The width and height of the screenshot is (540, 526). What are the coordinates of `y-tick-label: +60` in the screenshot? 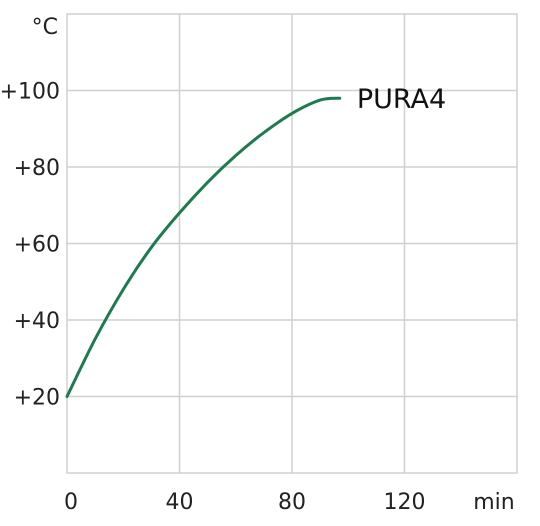 It's located at (37, 245).